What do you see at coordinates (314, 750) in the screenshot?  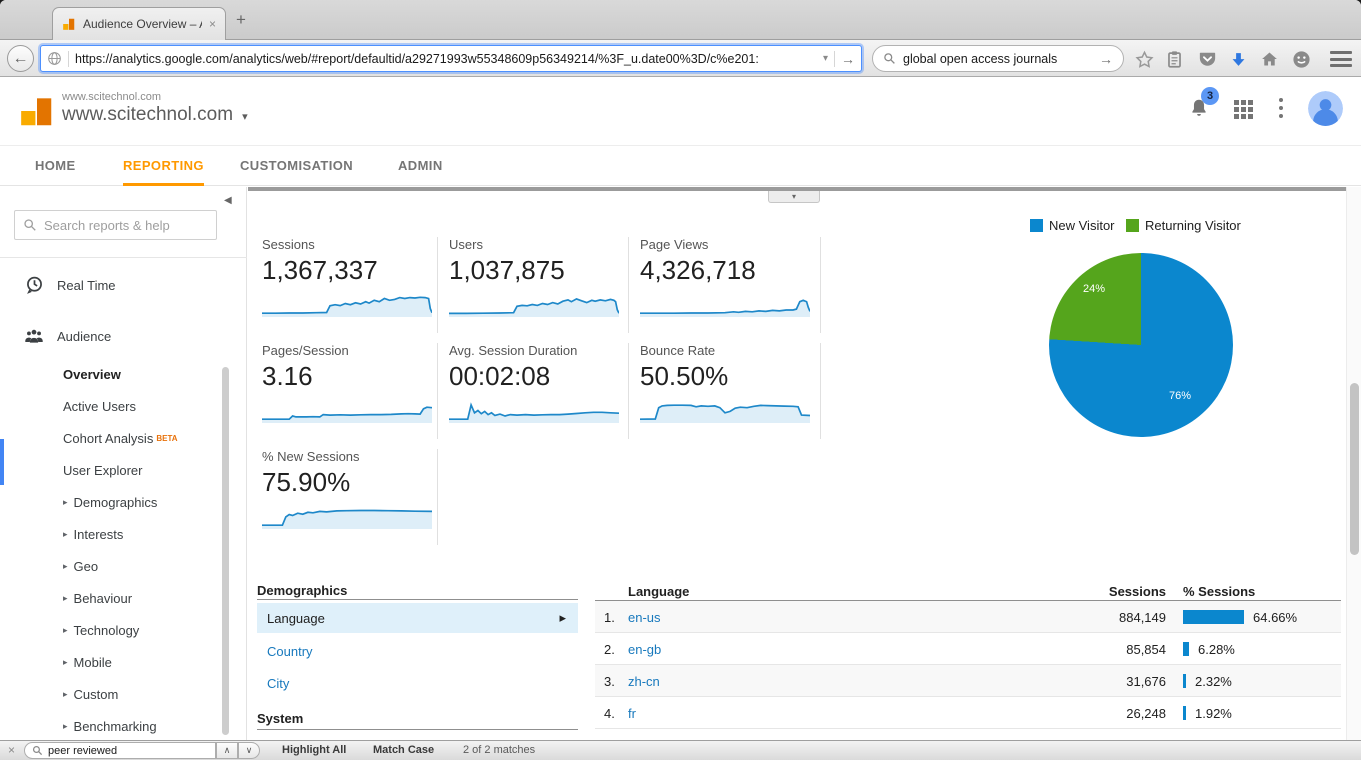 I see `highlight-all-button: Highlight All` at bounding box center [314, 750].